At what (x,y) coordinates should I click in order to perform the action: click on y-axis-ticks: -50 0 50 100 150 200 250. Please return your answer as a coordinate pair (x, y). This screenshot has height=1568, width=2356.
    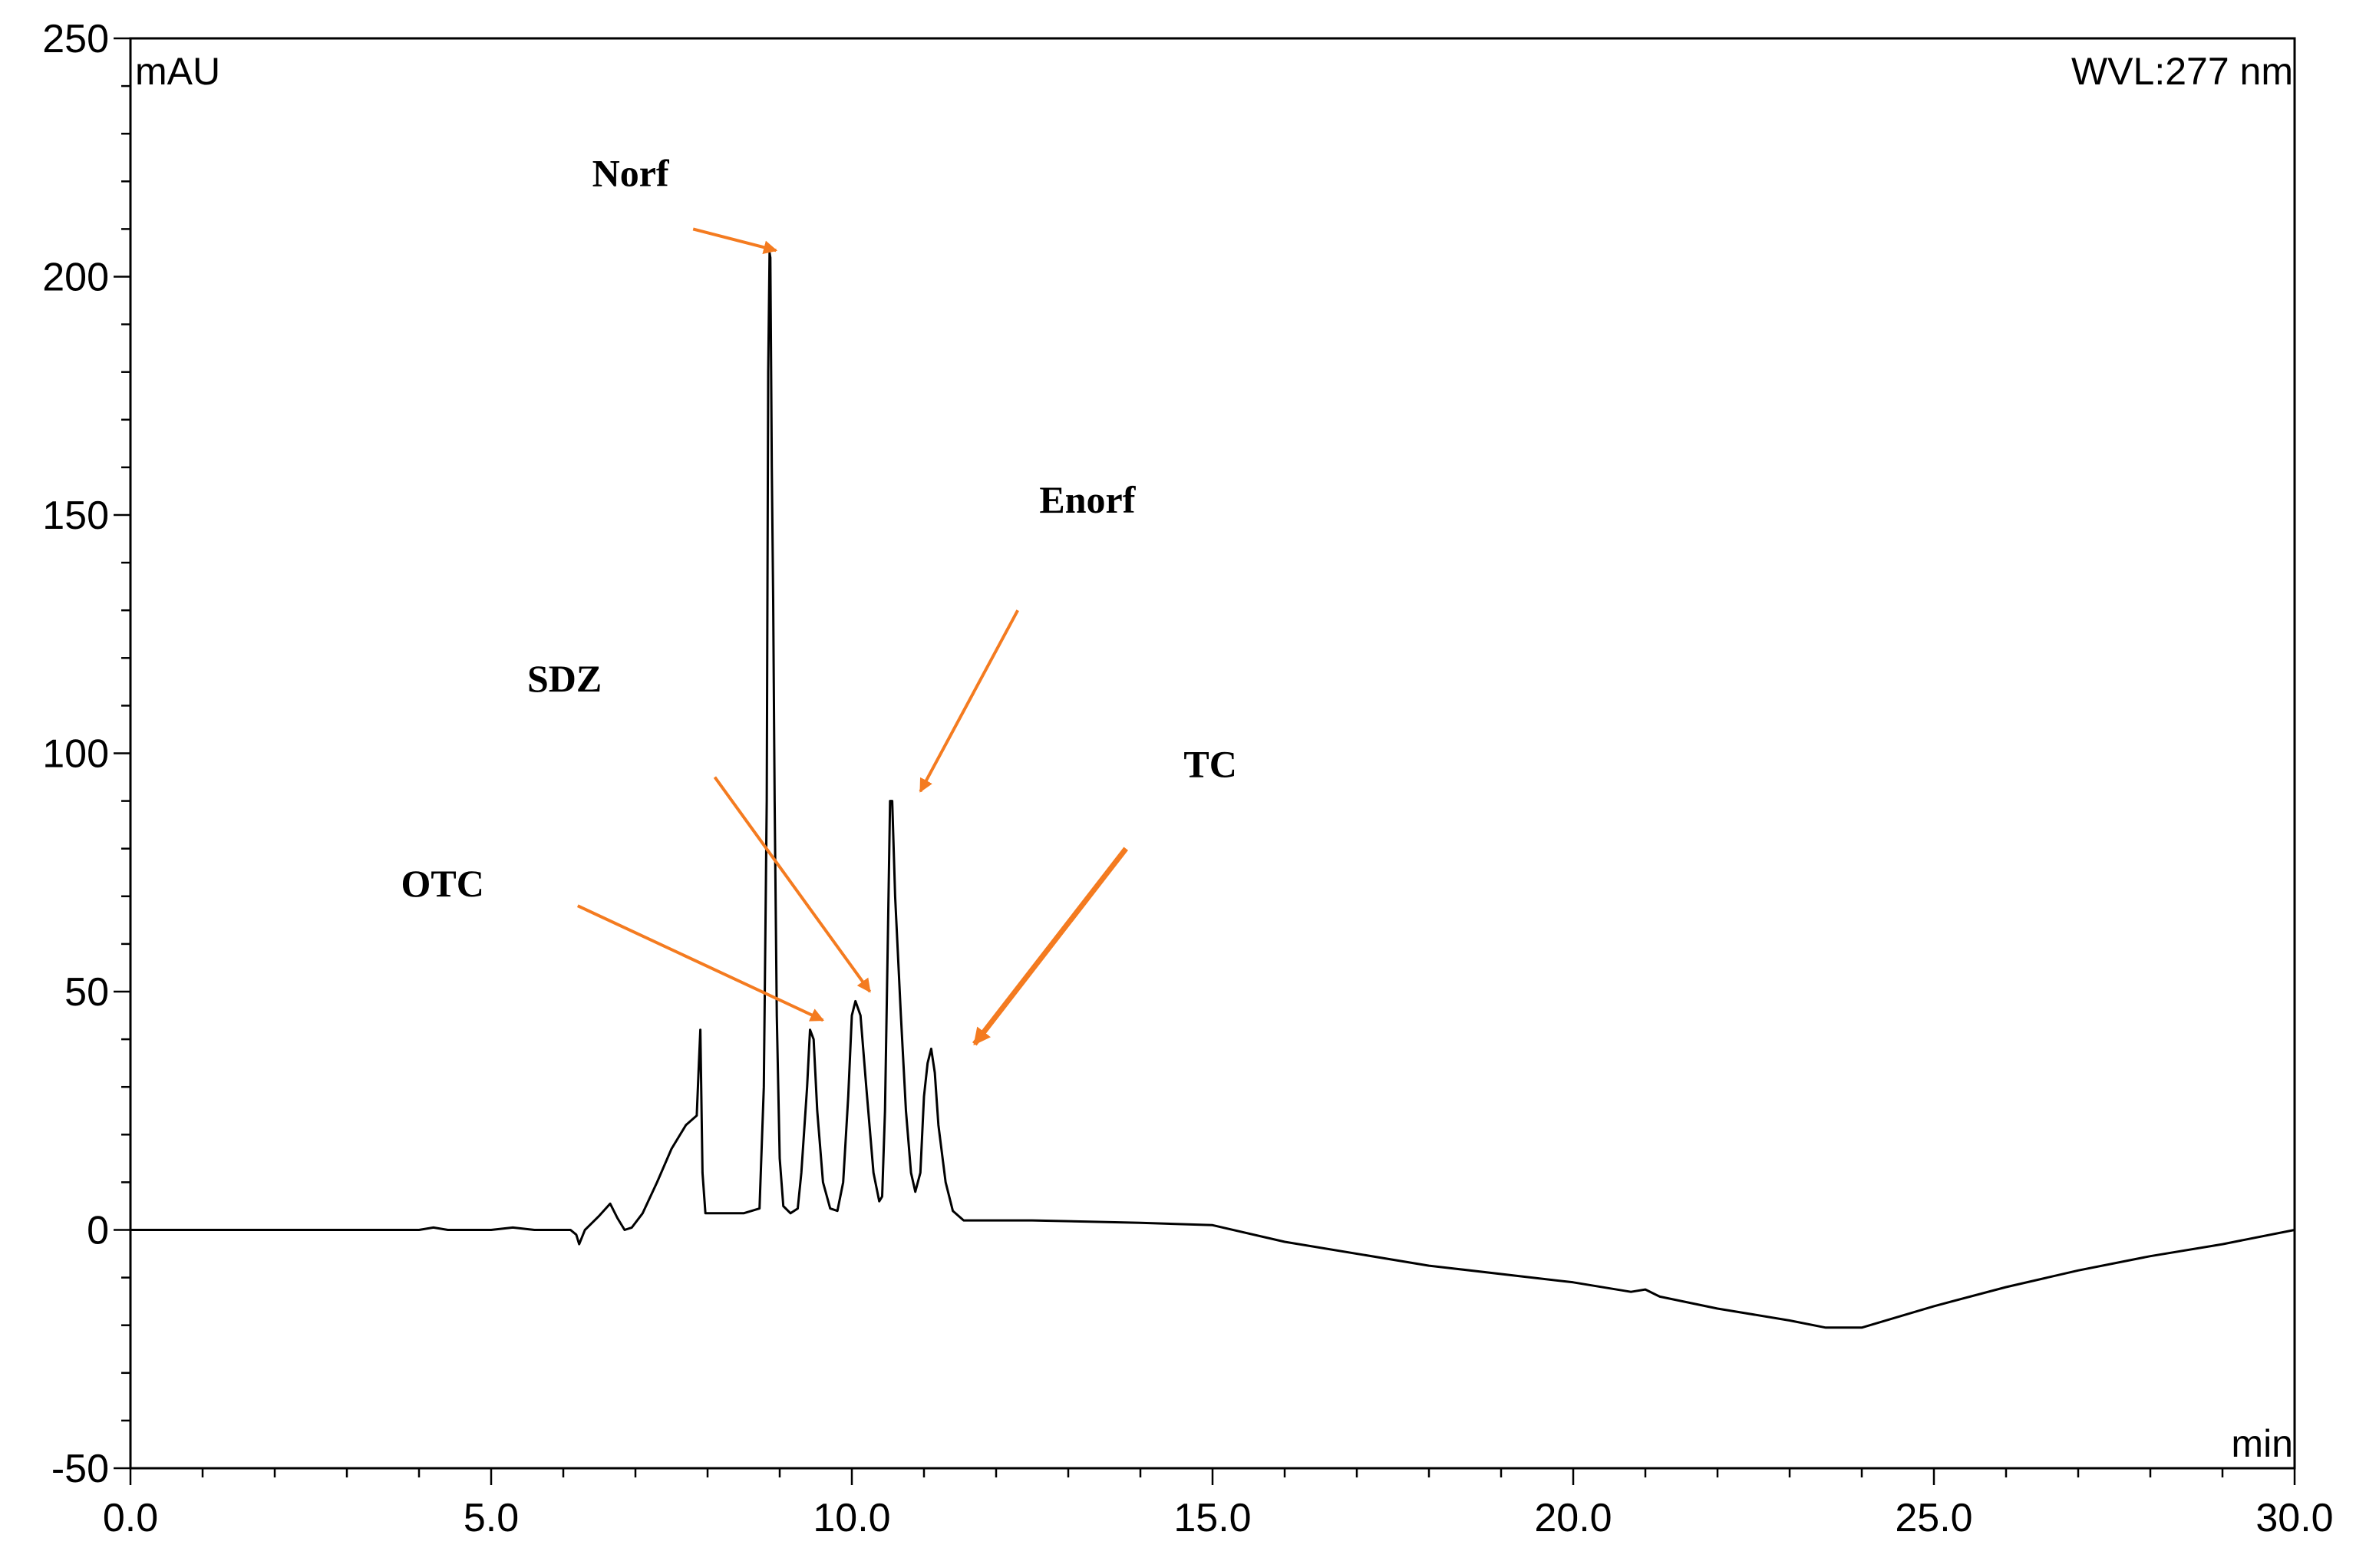
    Looking at the image, I should click on (86, 754).